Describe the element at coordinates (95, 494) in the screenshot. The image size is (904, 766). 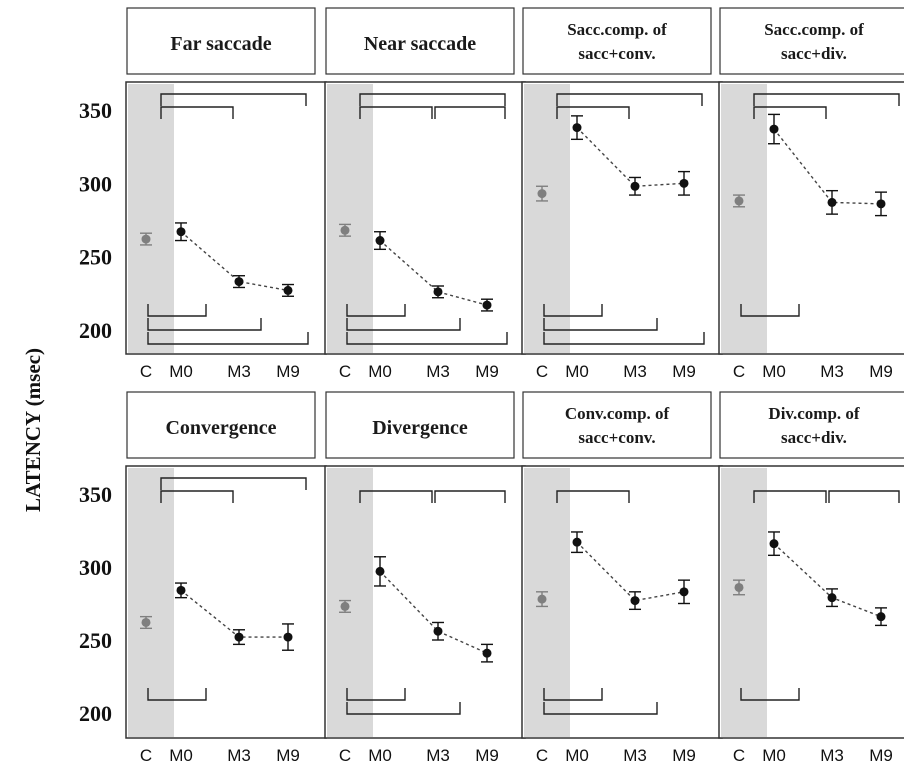
I see `y-tick-label: 350` at that location.